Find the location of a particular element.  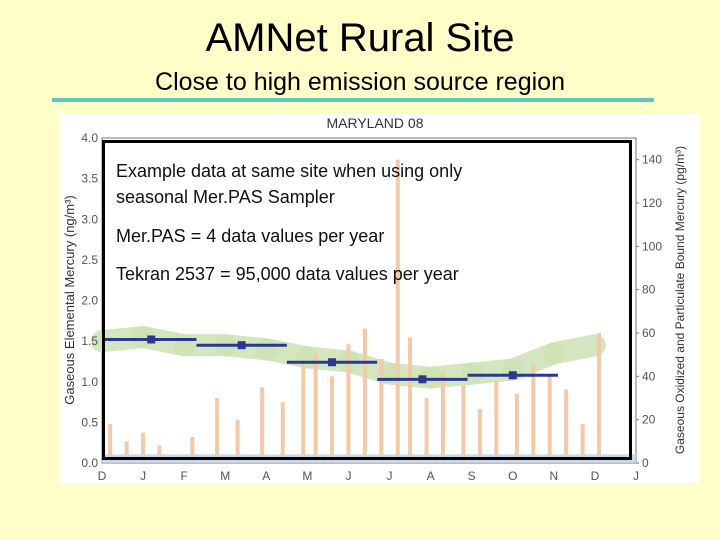

y-left-tick-label: 4.0 is located at coordinates (89, 138).